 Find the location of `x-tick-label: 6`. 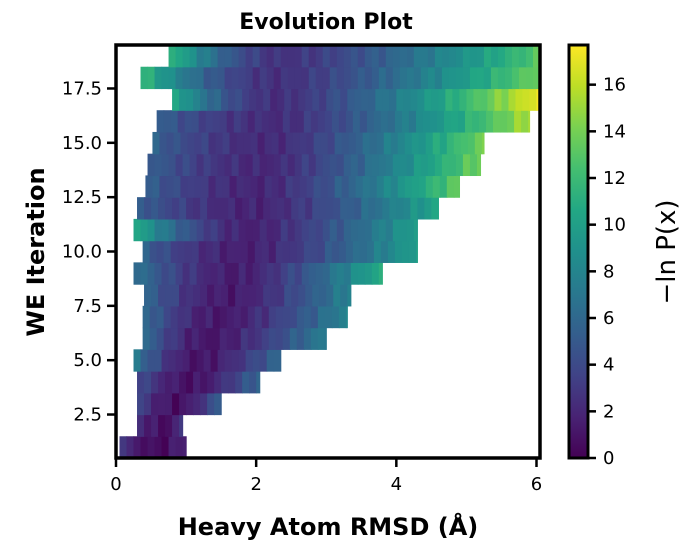

x-tick-label: 6 is located at coordinates (536, 484).